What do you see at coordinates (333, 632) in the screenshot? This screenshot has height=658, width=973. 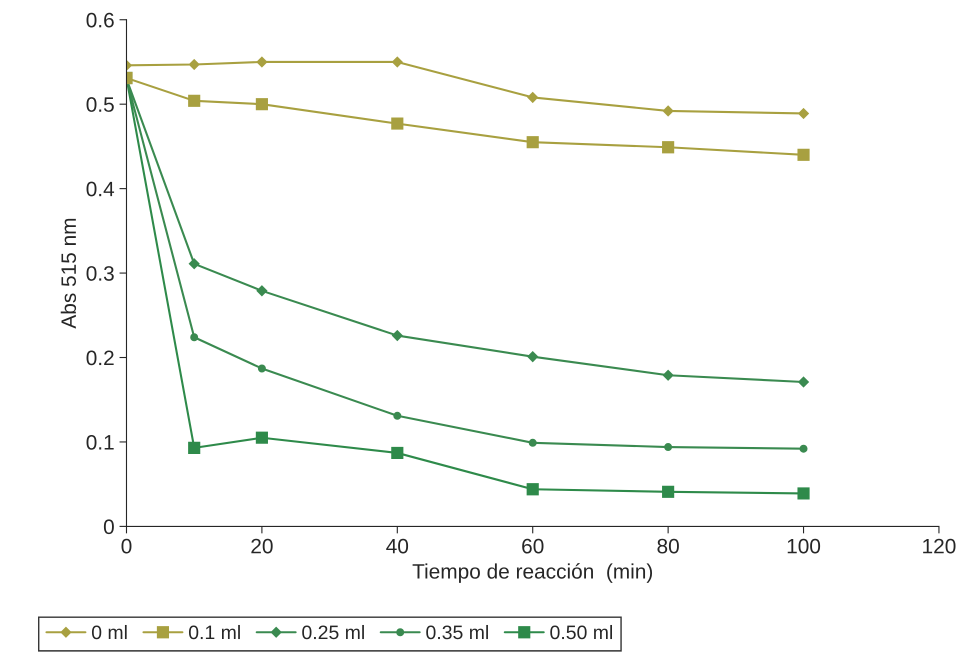 I see `legend-label: 0.25 ml` at bounding box center [333, 632].